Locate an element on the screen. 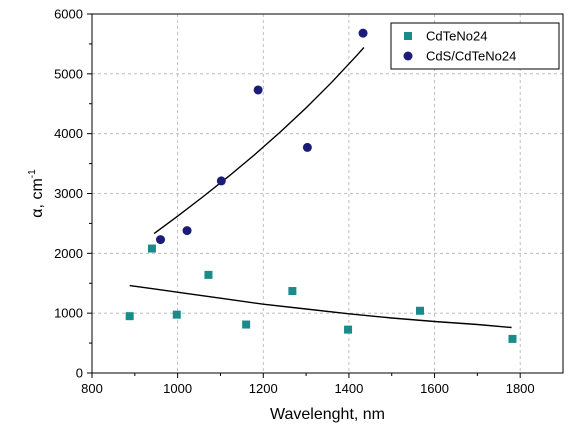  x-tick-label: 1400 is located at coordinates (348, 388).